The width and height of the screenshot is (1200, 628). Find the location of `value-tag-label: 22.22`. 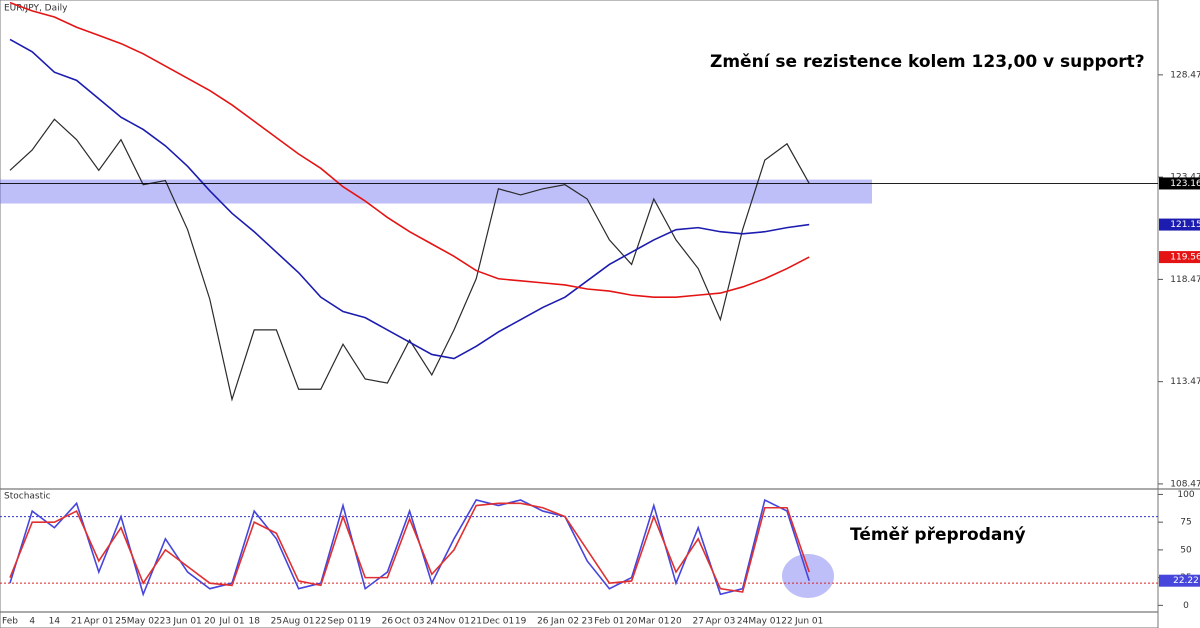

value-tag-label: 22.22 is located at coordinates (1186, 581).